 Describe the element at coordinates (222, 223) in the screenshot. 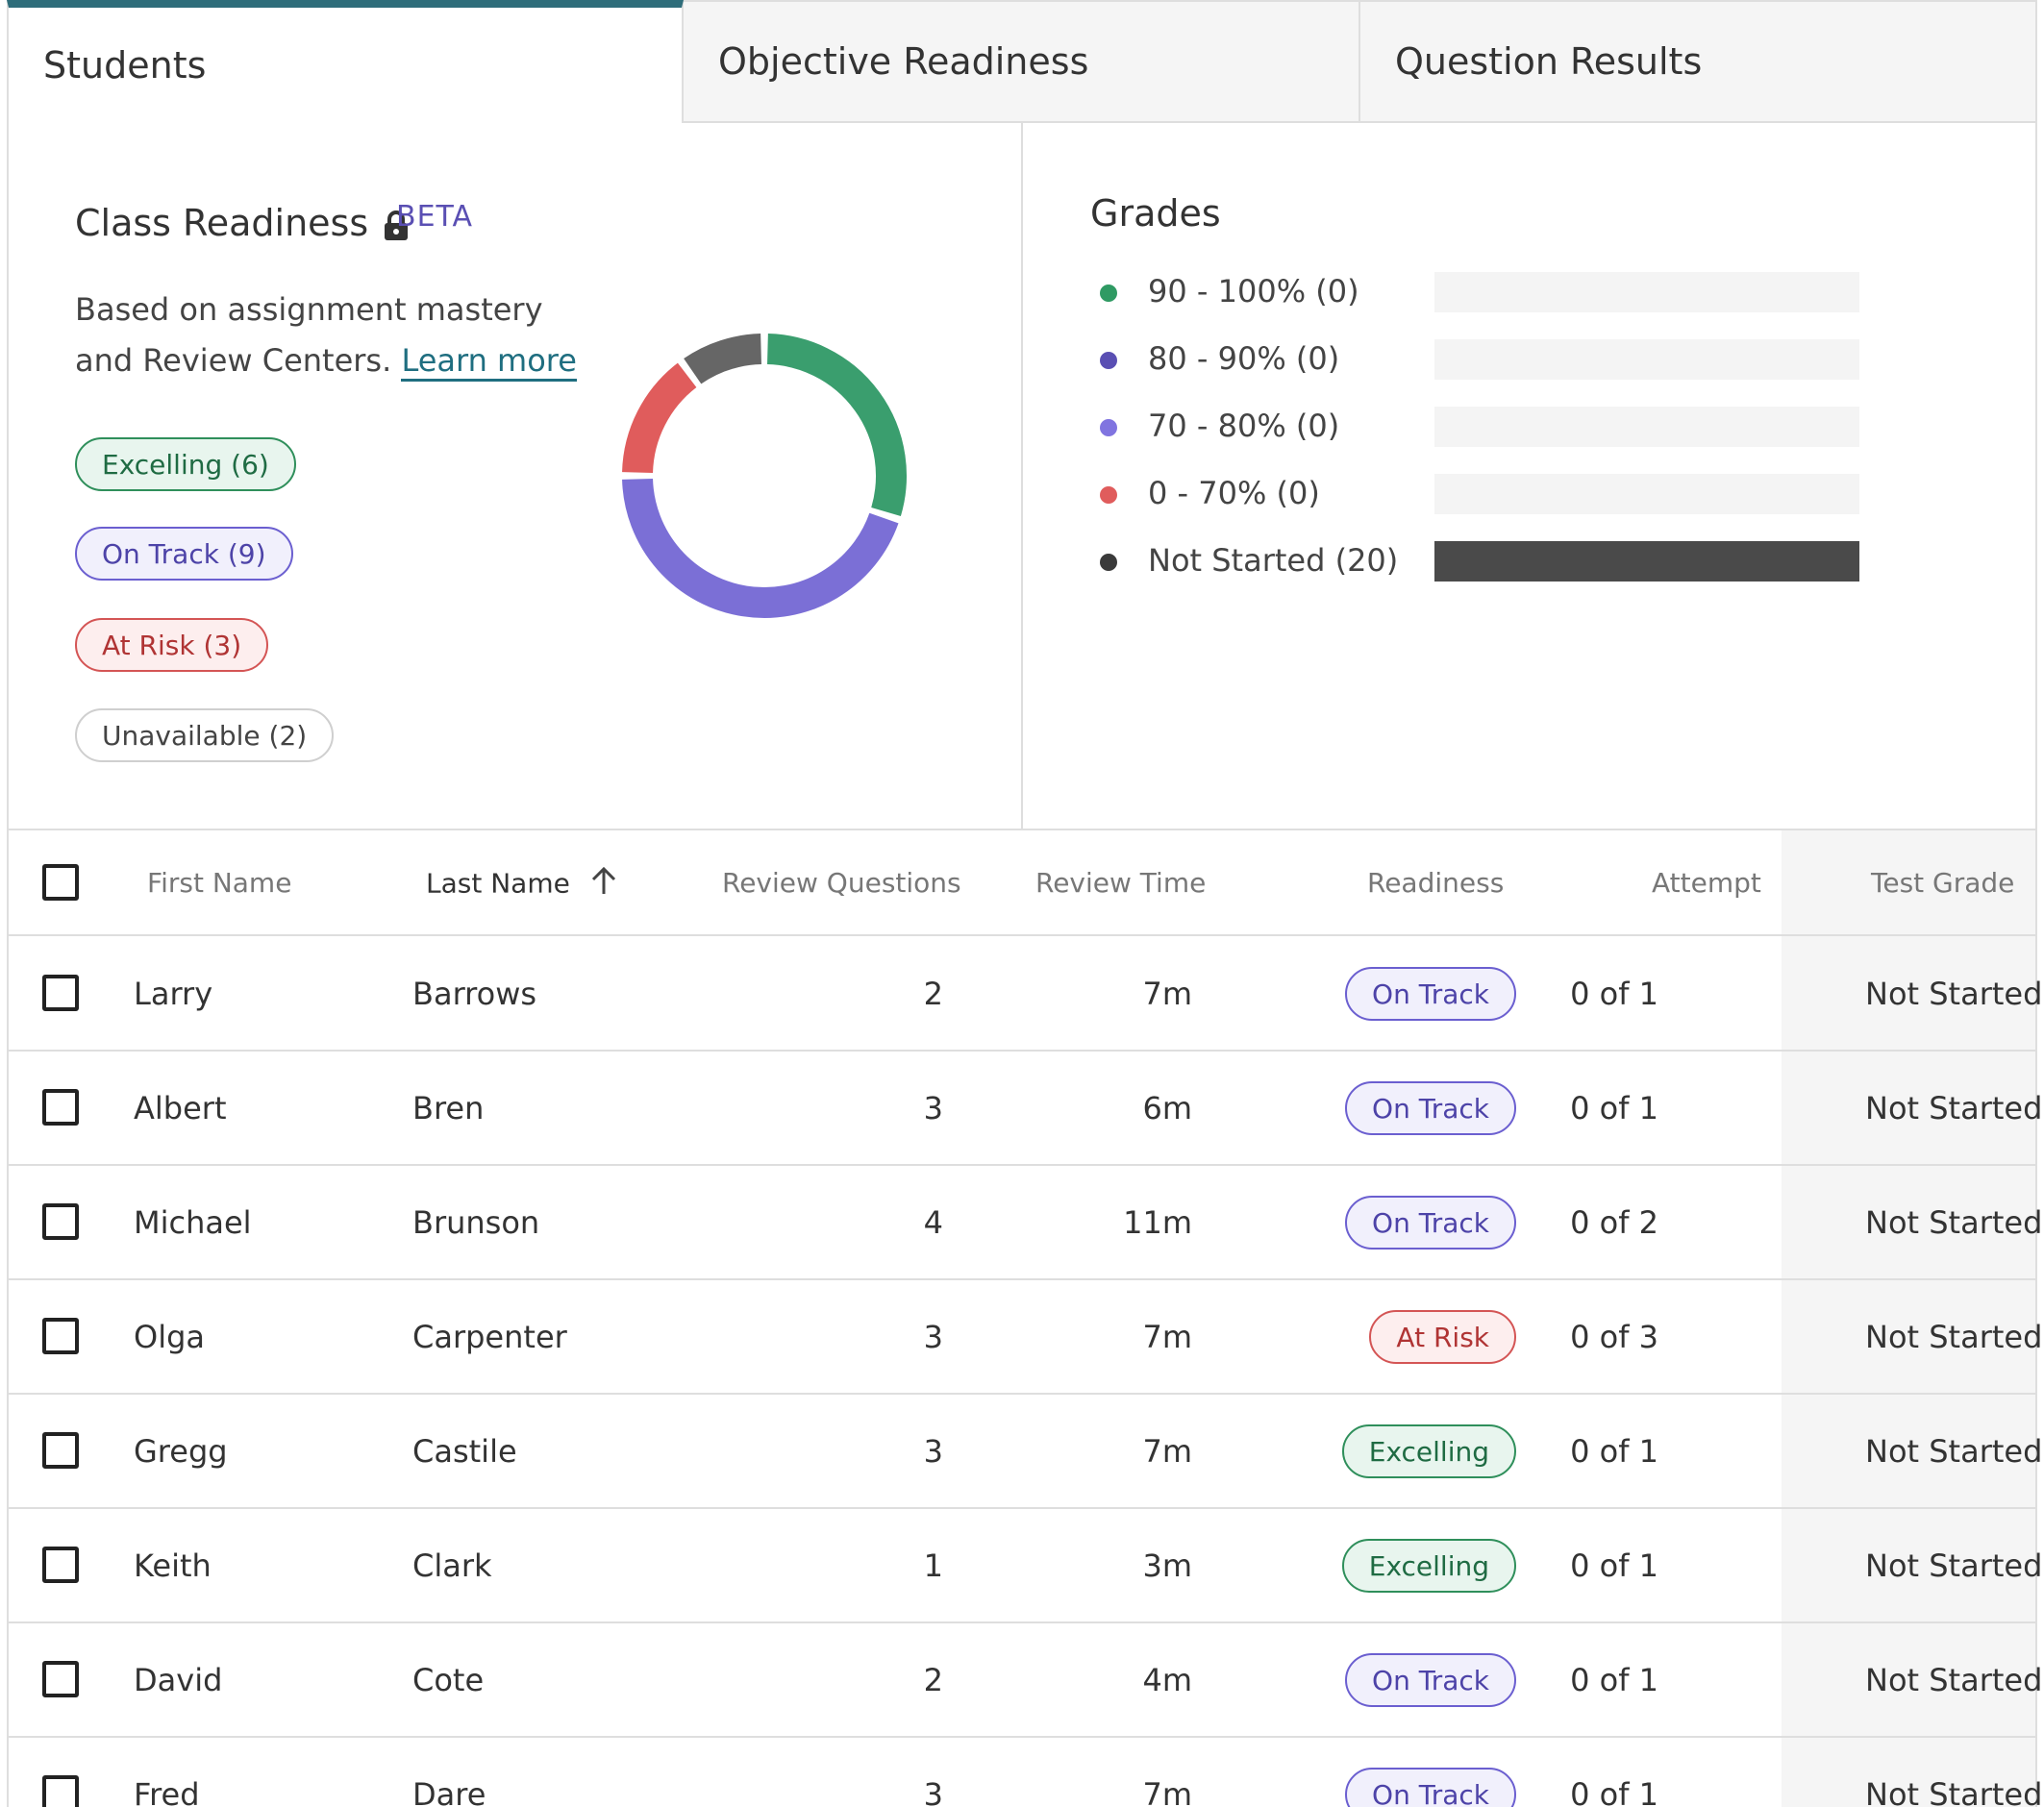

I see `class-readiness-heading: Class Readiness` at that location.